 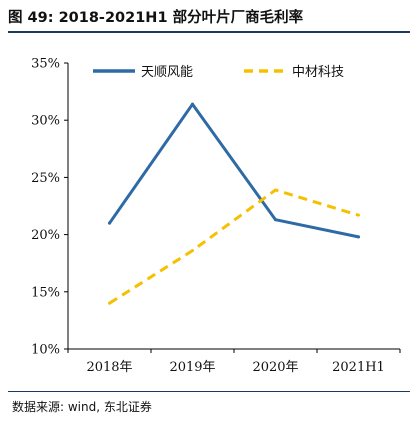 What do you see at coordinates (156, 18) in the screenshot?
I see `figure-title: 图 49: 2018-2021H1 部分叶片厂商毛利率` at bounding box center [156, 18].